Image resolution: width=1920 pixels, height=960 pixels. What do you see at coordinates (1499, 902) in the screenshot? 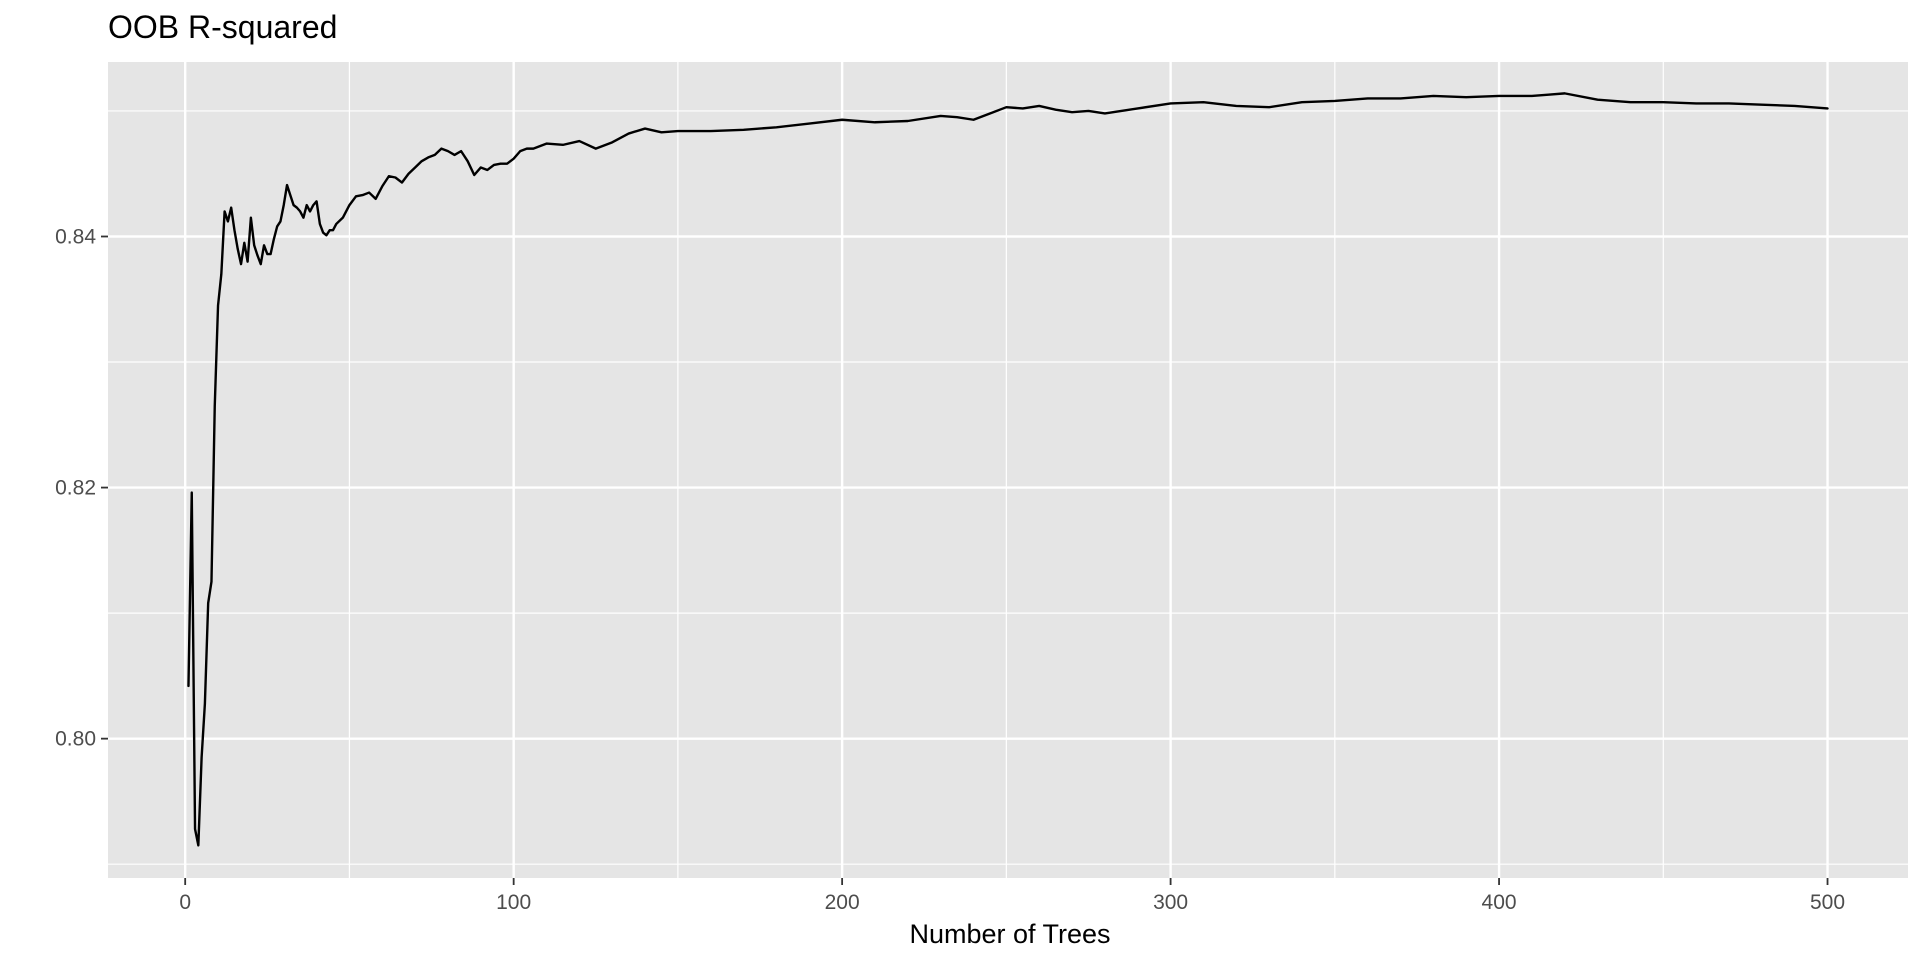
I see `x-tick-label: 400` at bounding box center [1499, 902].